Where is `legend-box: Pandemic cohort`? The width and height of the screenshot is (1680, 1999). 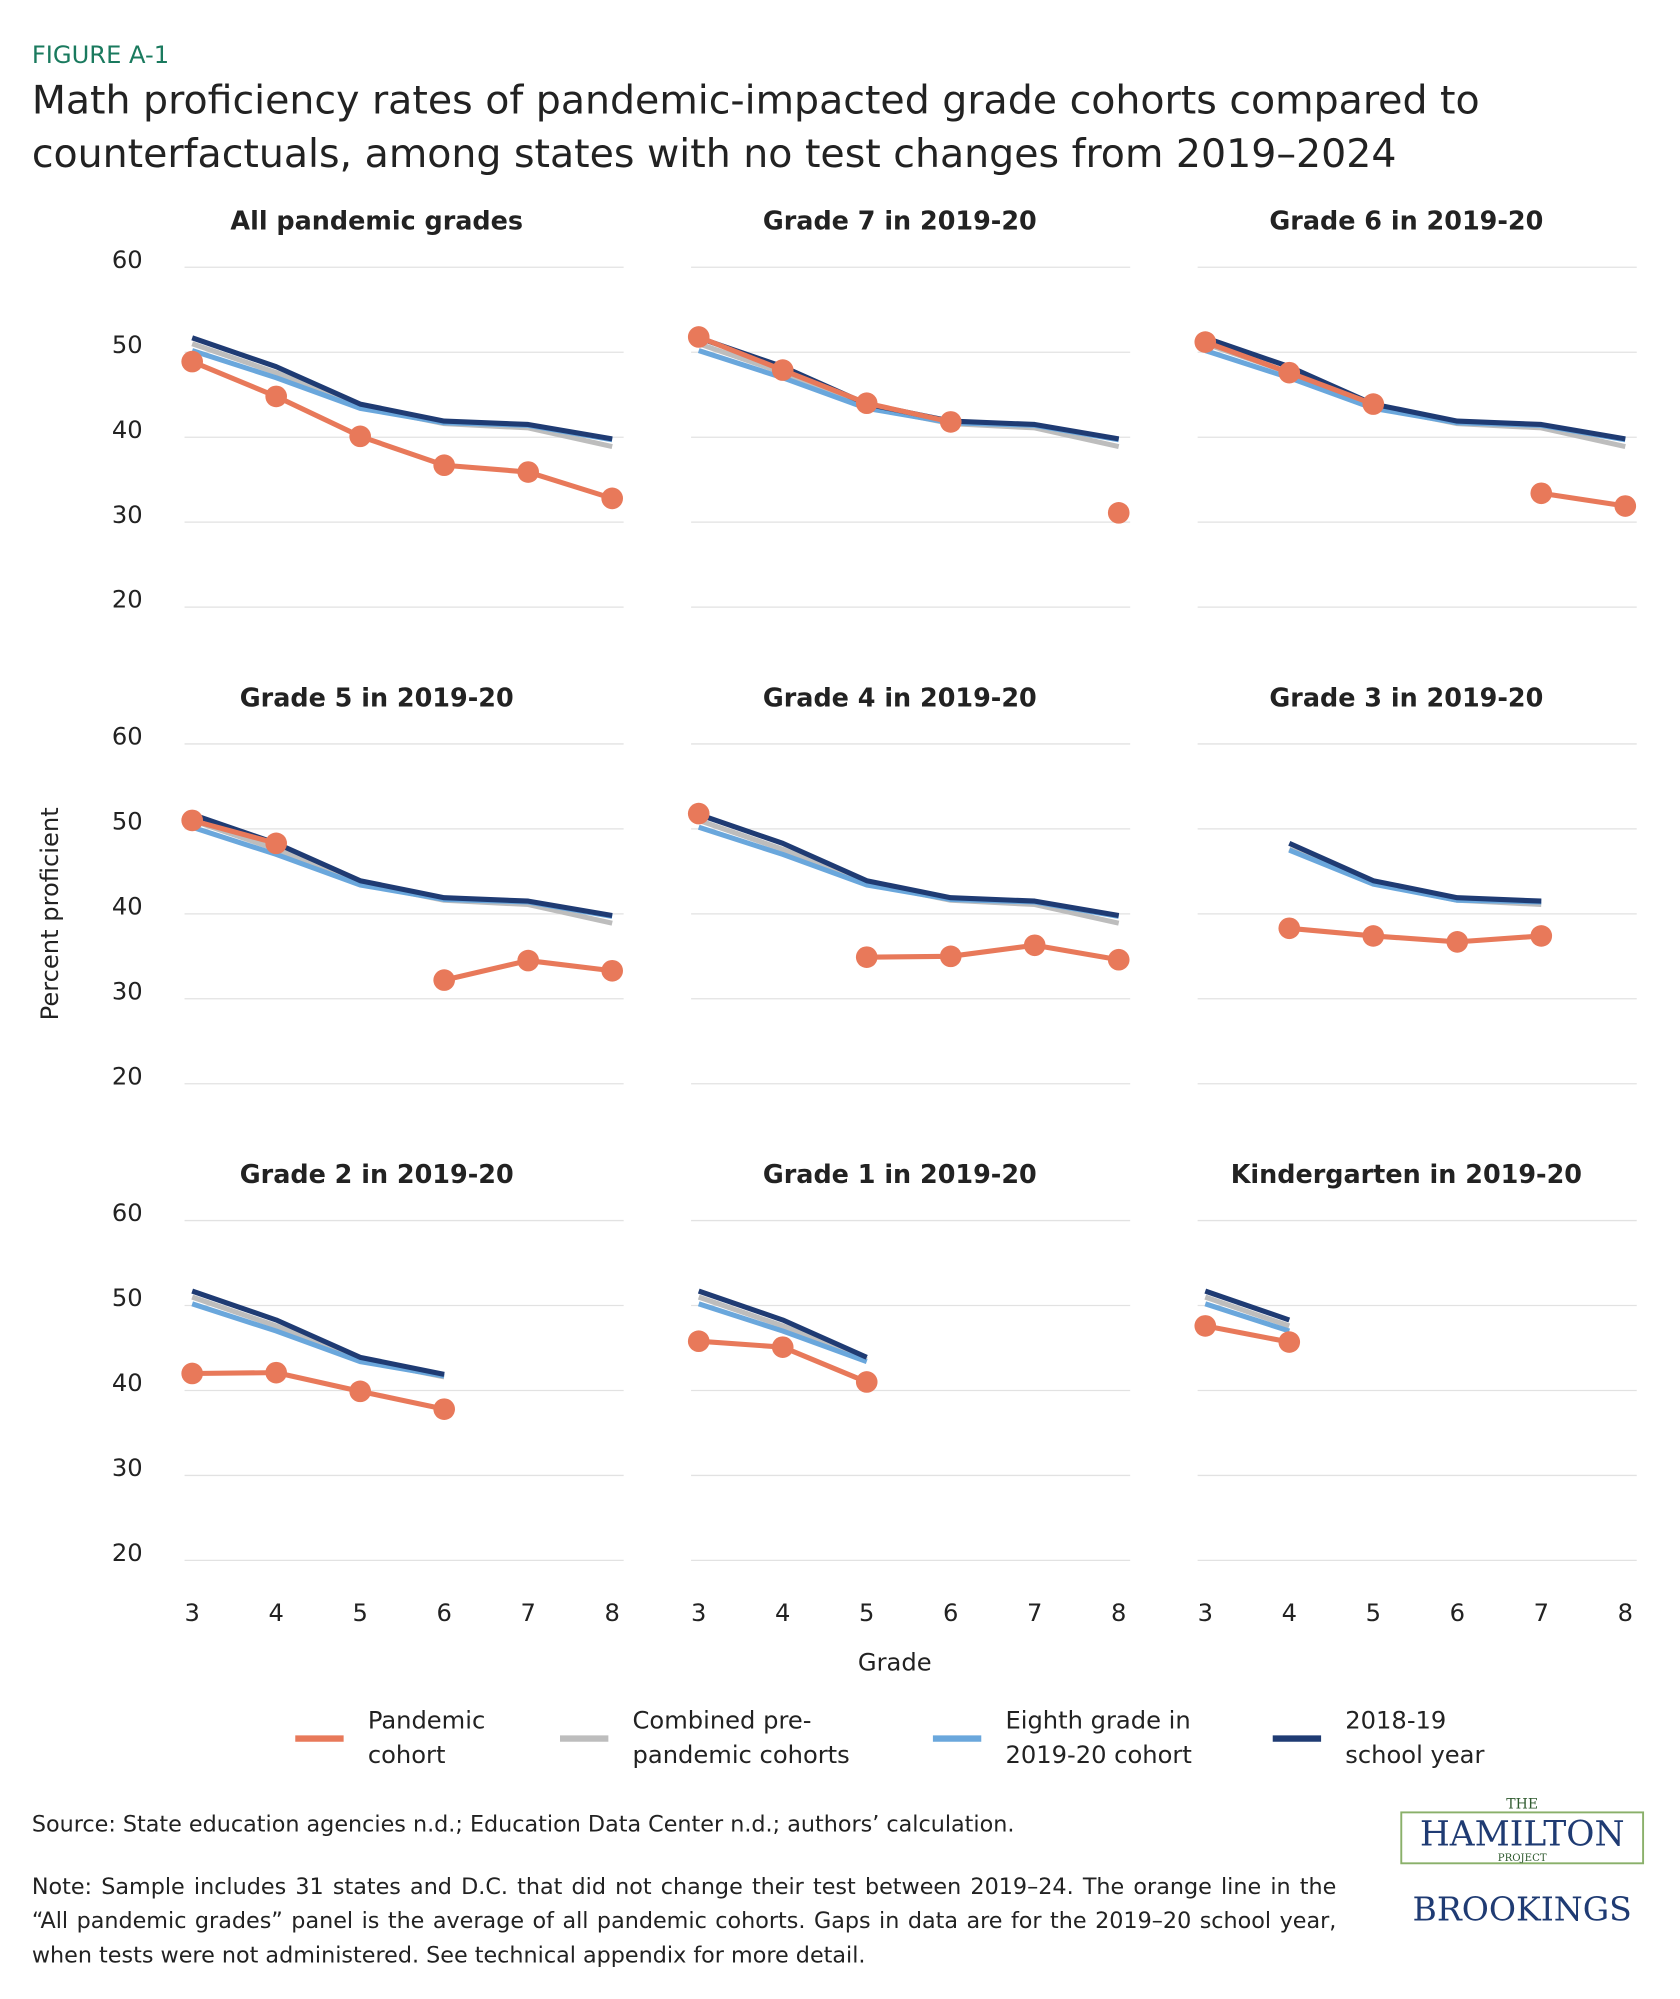 legend-box: Pandemic cohort is located at coordinates (426, 1738).